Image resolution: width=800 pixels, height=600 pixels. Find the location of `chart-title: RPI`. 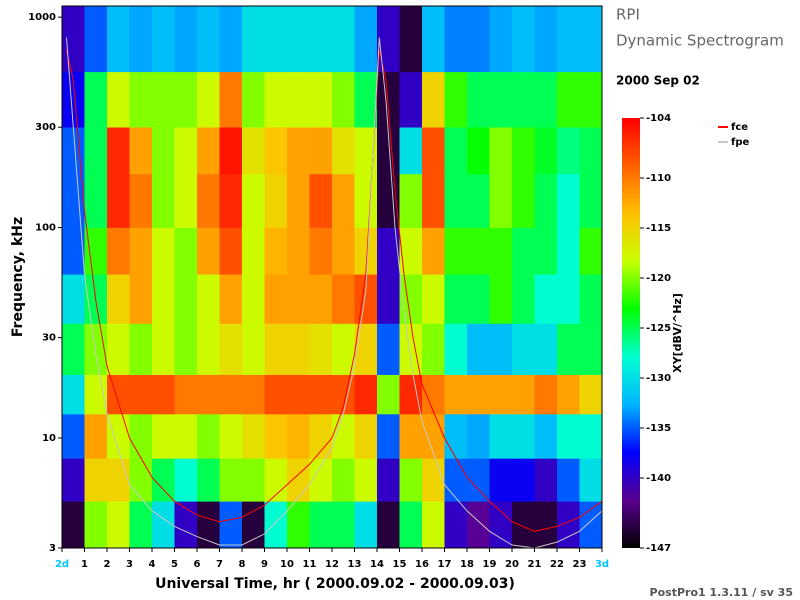

chart-title: RPI is located at coordinates (628, 15).